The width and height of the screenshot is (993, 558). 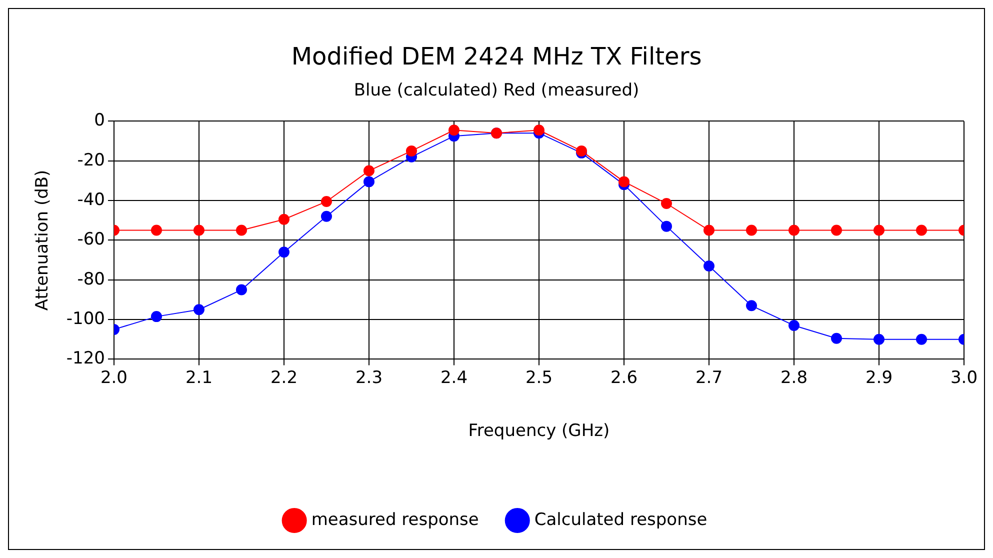 What do you see at coordinates (964, 378) in the screenshot?
I see `x-tick-label: 3.0` at bounding box center [964, 378].